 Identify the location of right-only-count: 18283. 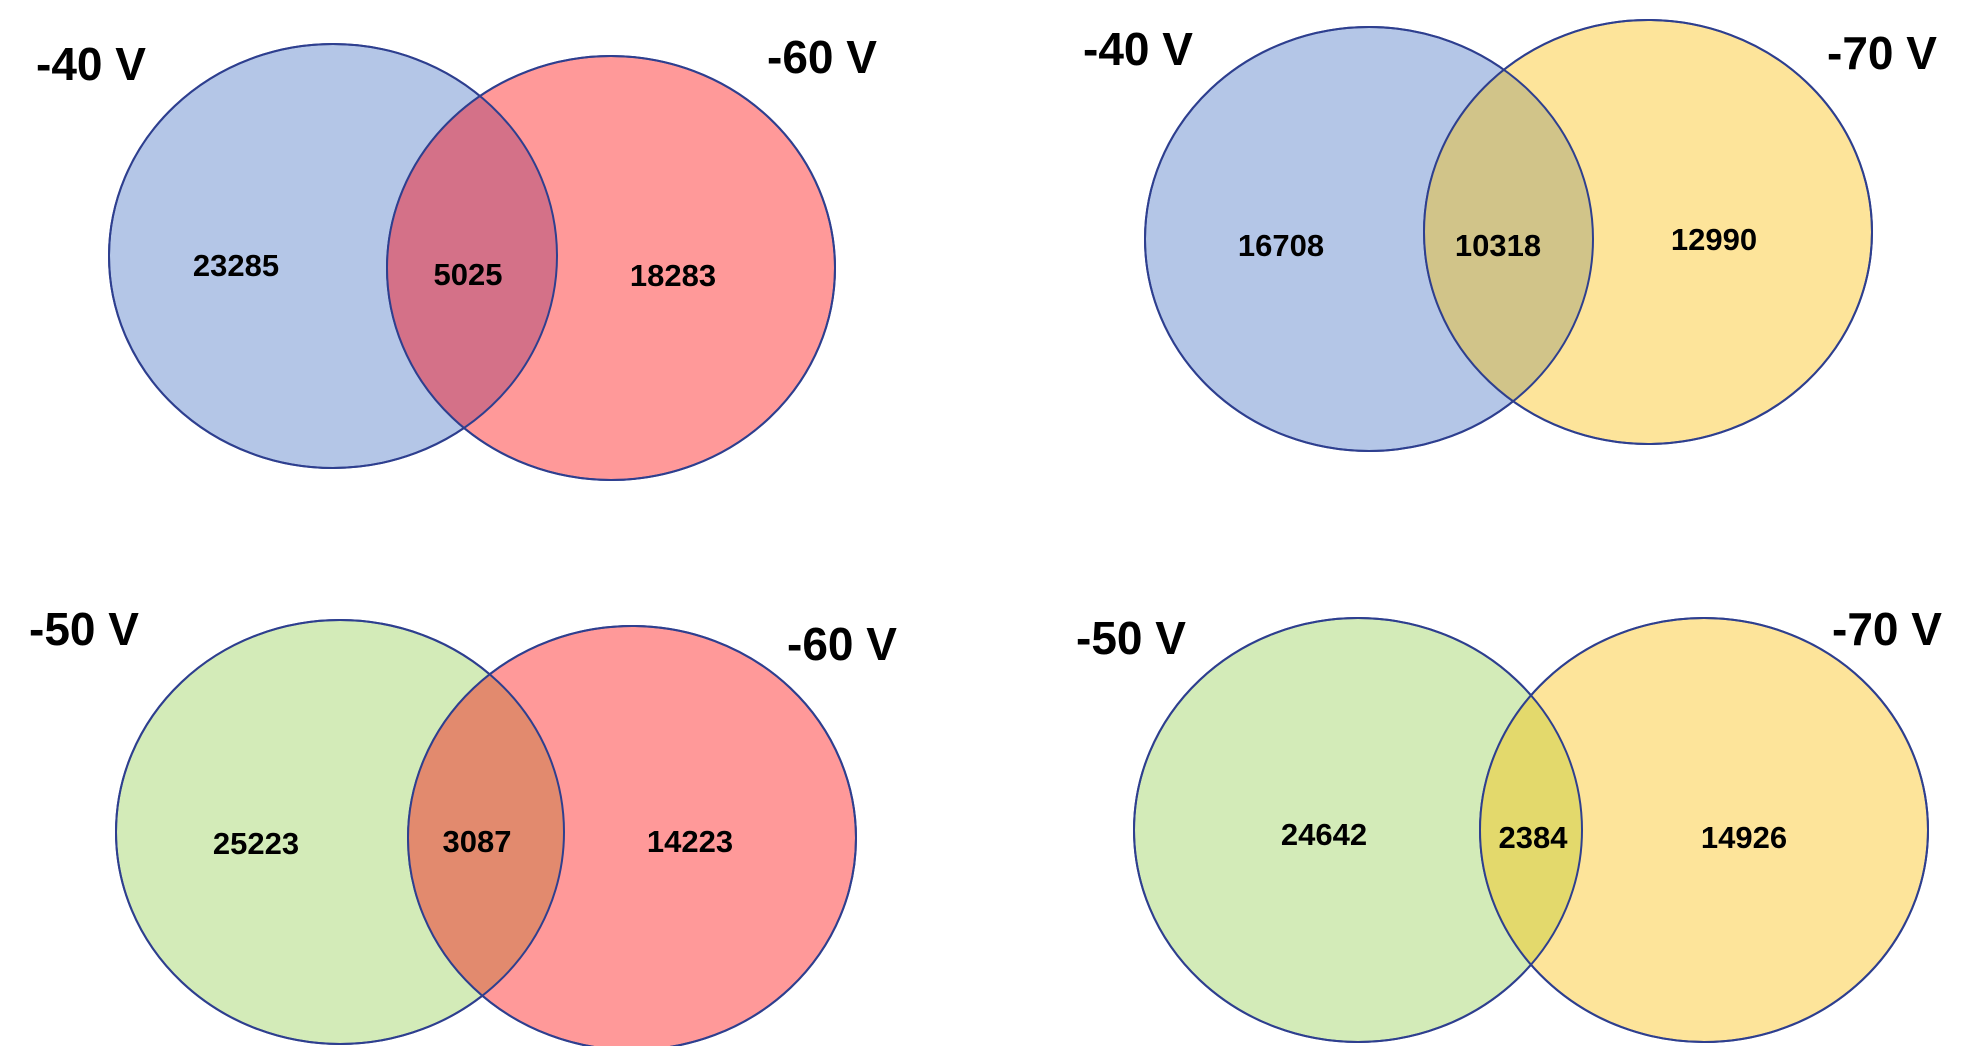
(673, 275).